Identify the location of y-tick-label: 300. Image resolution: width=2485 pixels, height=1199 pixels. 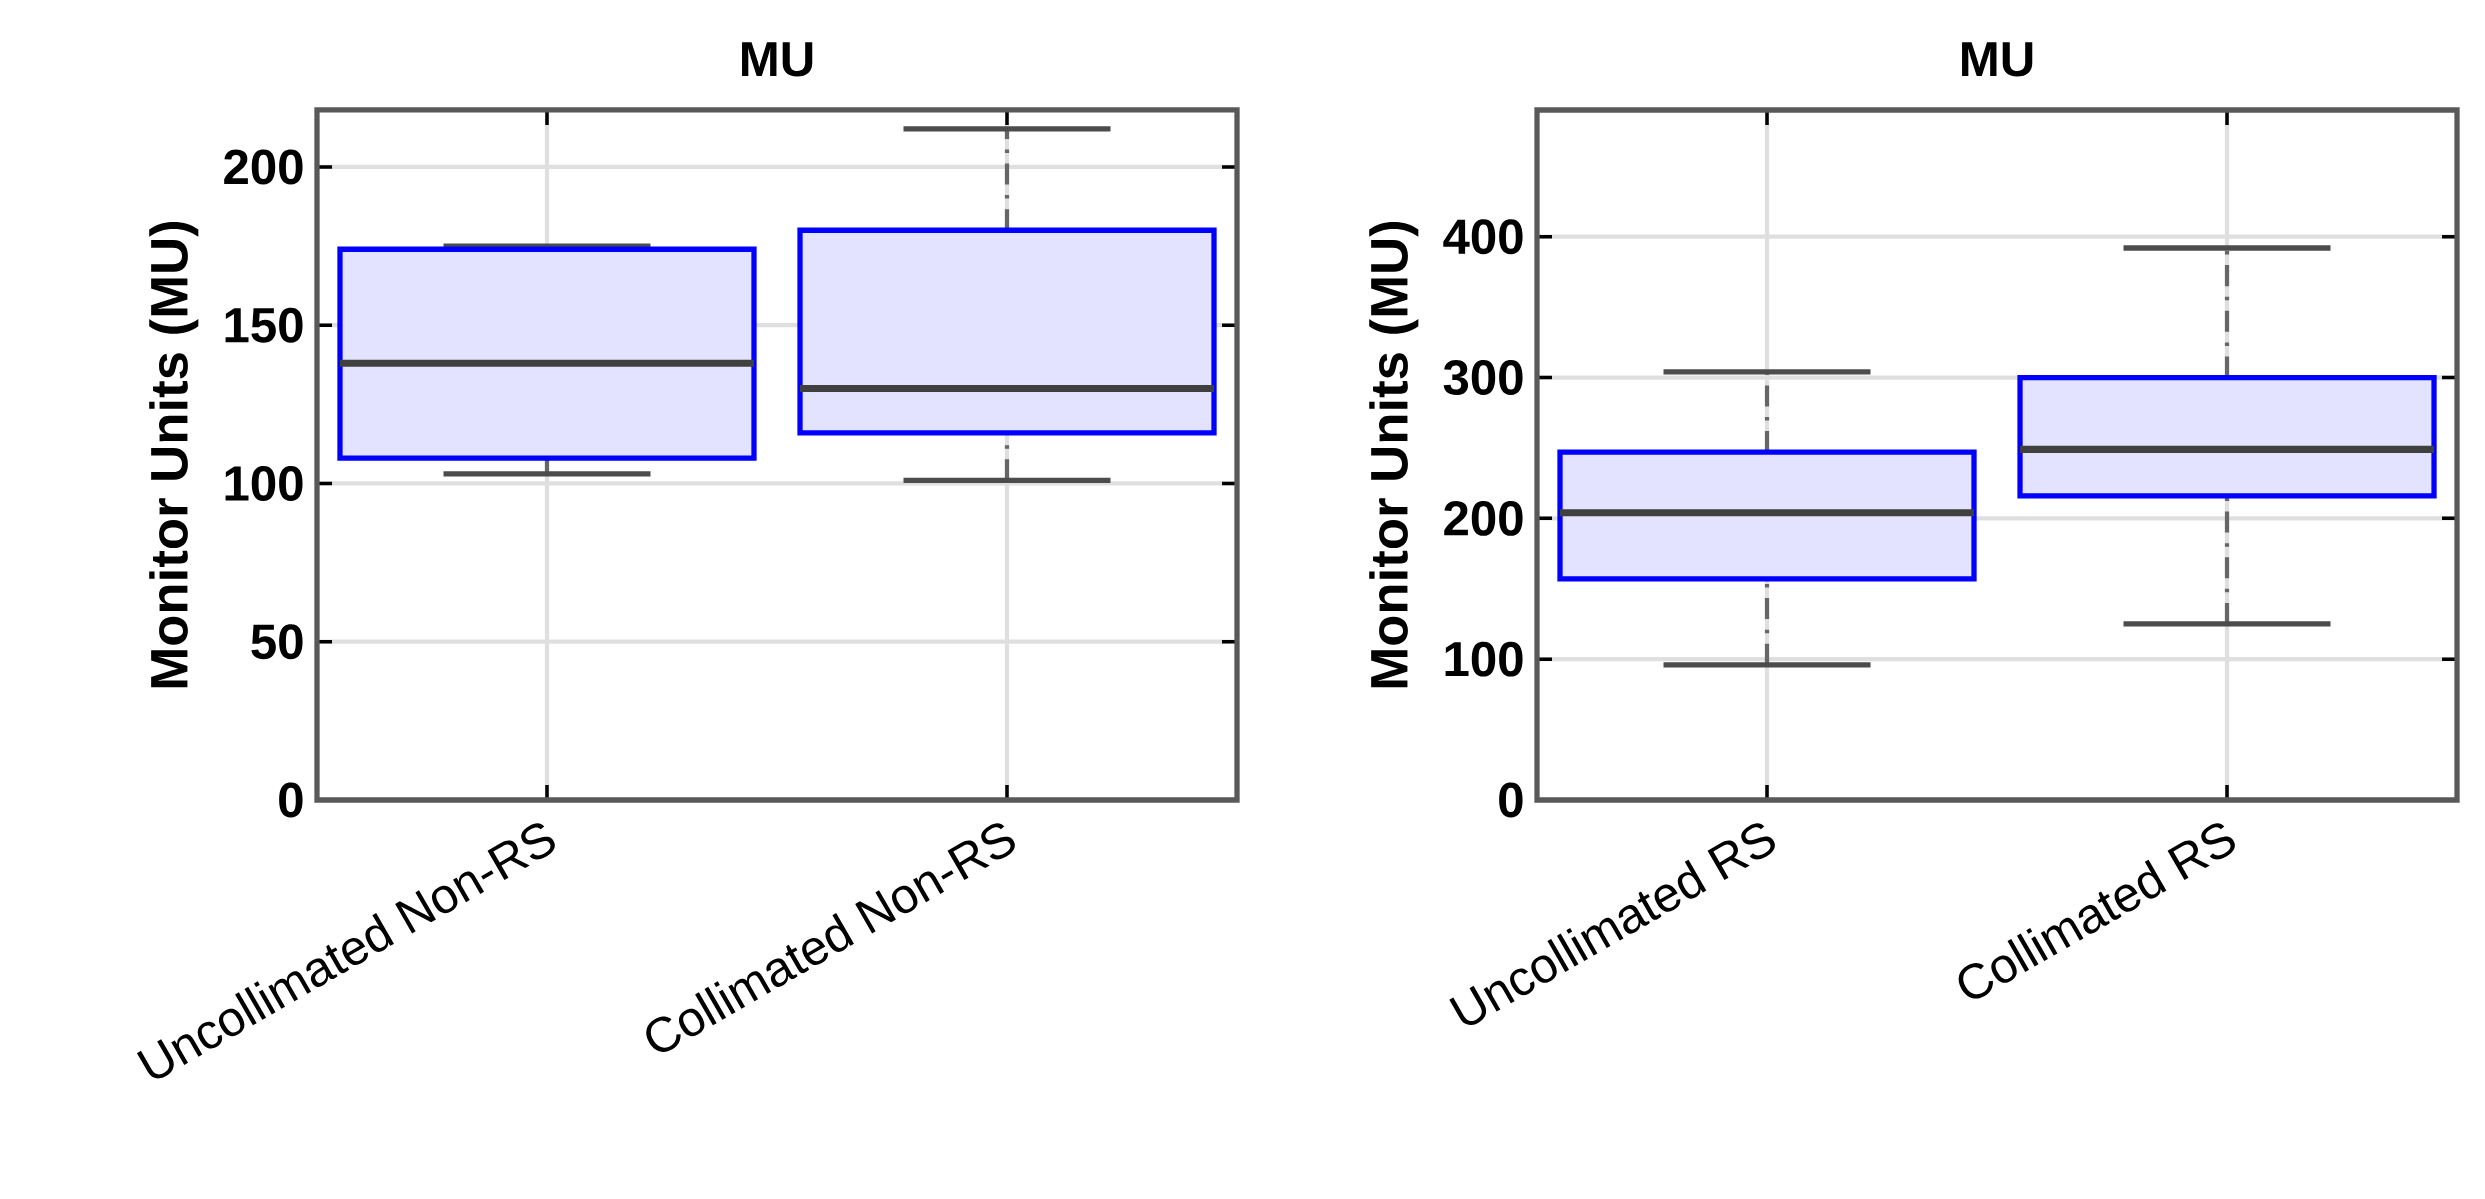
(1483, 377).